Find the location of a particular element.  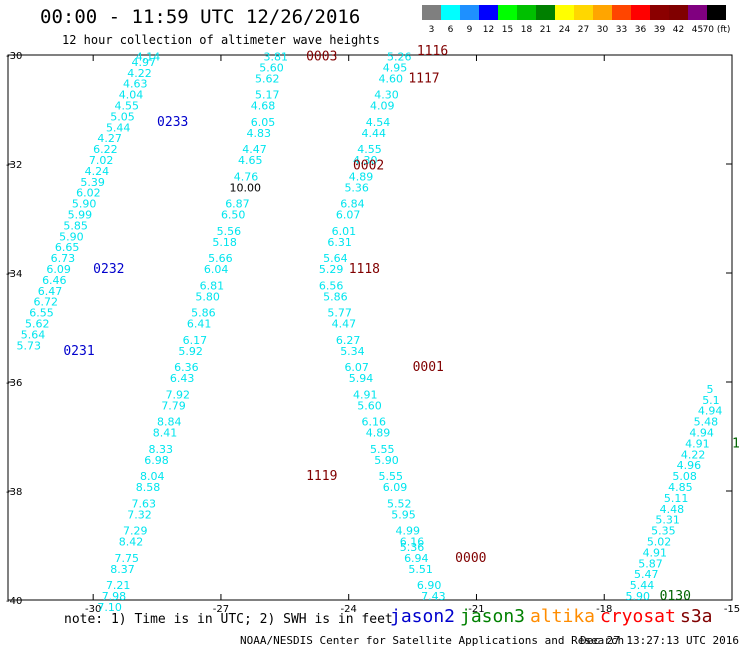

wave-height-reading: 4.65 is located at coordinates (250, 160).